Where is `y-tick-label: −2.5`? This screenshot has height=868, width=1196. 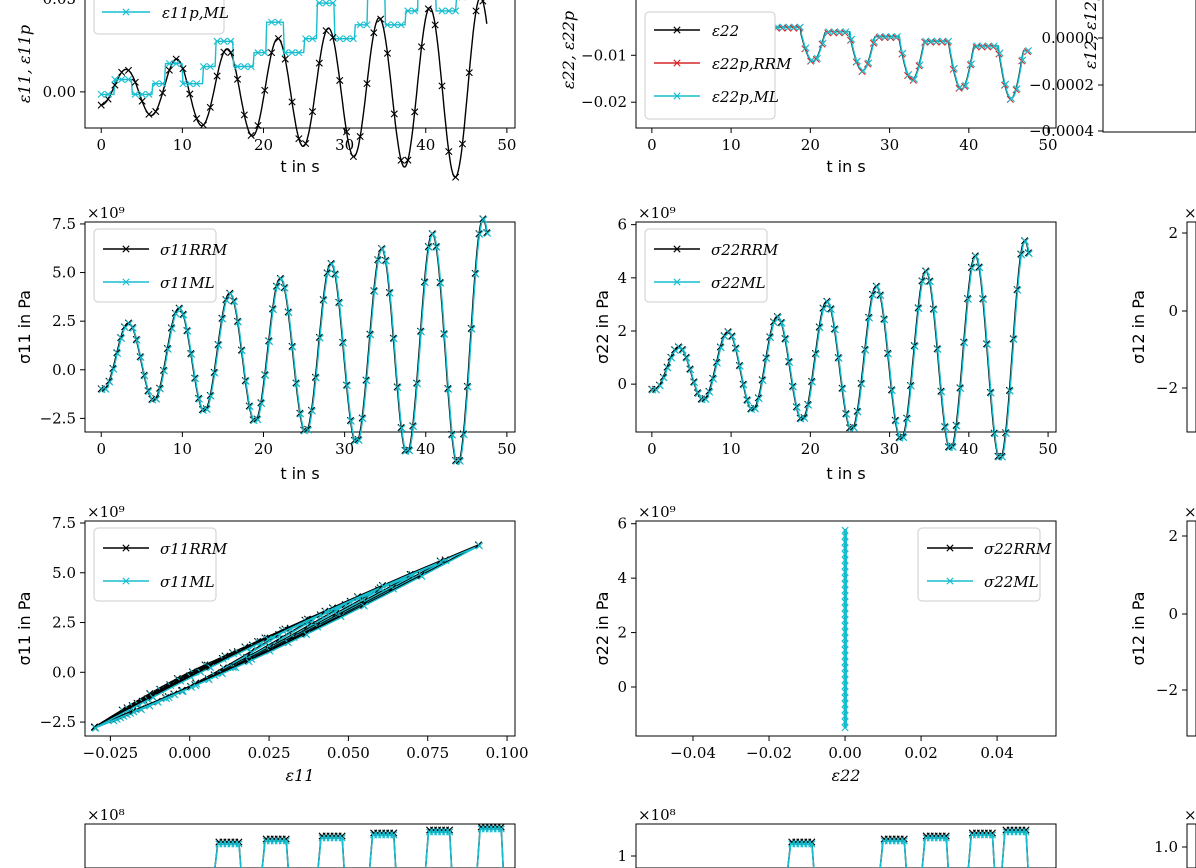 y-tick-label: −2.5 is located at coordinates (58, 722).